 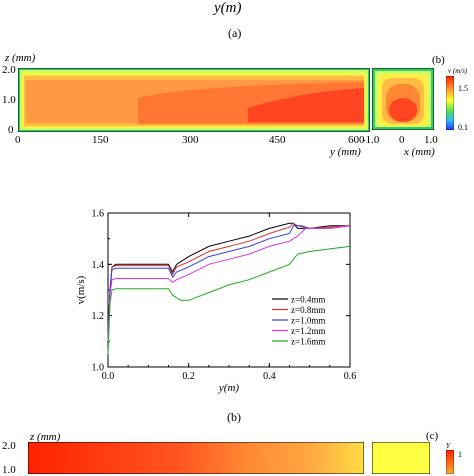 I want to click on panel-b-x-label: x (mm), so click(x=419, y=152).